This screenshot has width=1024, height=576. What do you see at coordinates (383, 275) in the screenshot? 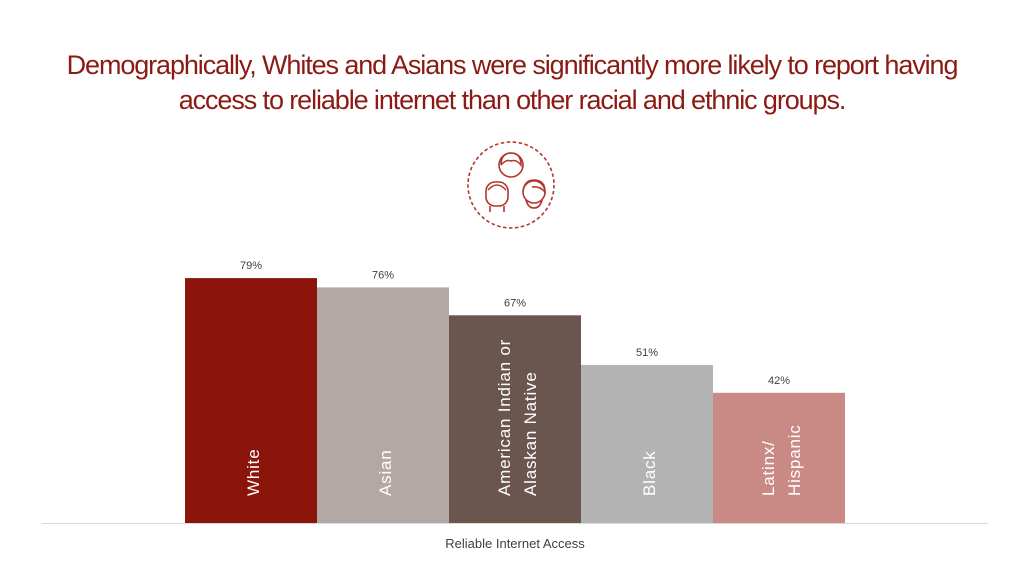
I see `data-label-2: 76%` at bounding box center [383, 275].